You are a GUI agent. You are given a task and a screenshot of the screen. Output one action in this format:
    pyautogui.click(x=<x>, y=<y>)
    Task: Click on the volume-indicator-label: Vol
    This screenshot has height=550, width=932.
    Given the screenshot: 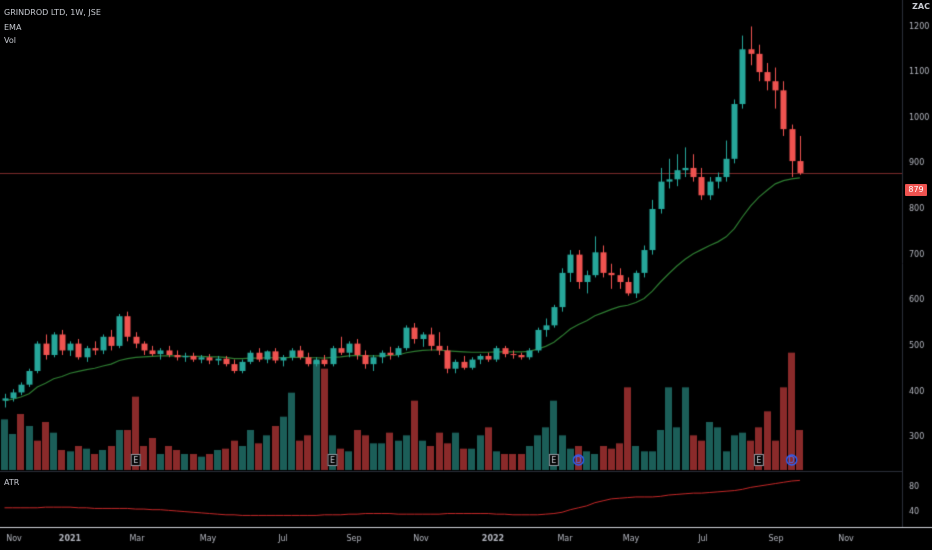 What is the action you would take?
    pyautogui.click(x=10, y=40)
    